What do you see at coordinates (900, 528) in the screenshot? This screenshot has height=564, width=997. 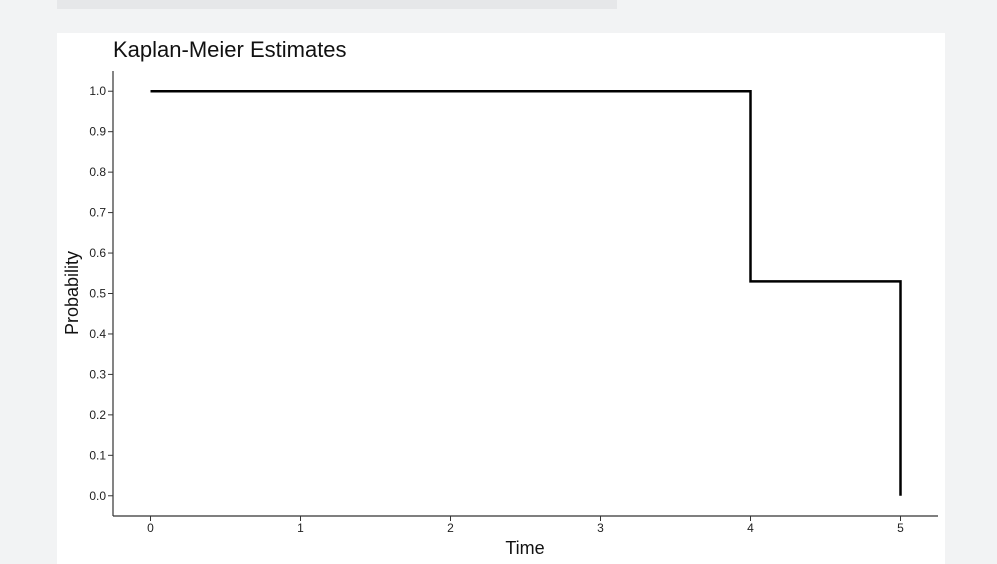 I see `x-tick-label: 5` at bounding box center [900, 528].